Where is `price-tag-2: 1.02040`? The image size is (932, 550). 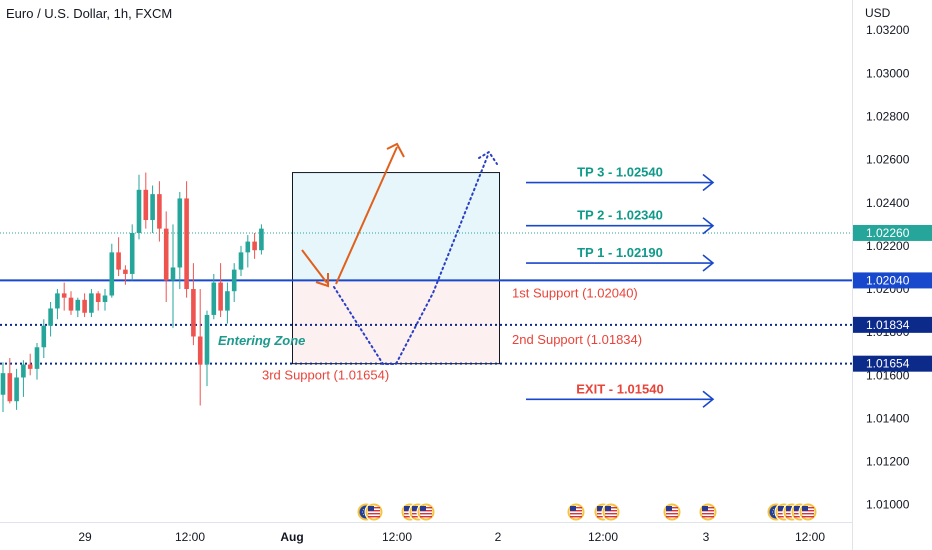 price-tag-2: 1.02040 is located at coordinates (892, 280).